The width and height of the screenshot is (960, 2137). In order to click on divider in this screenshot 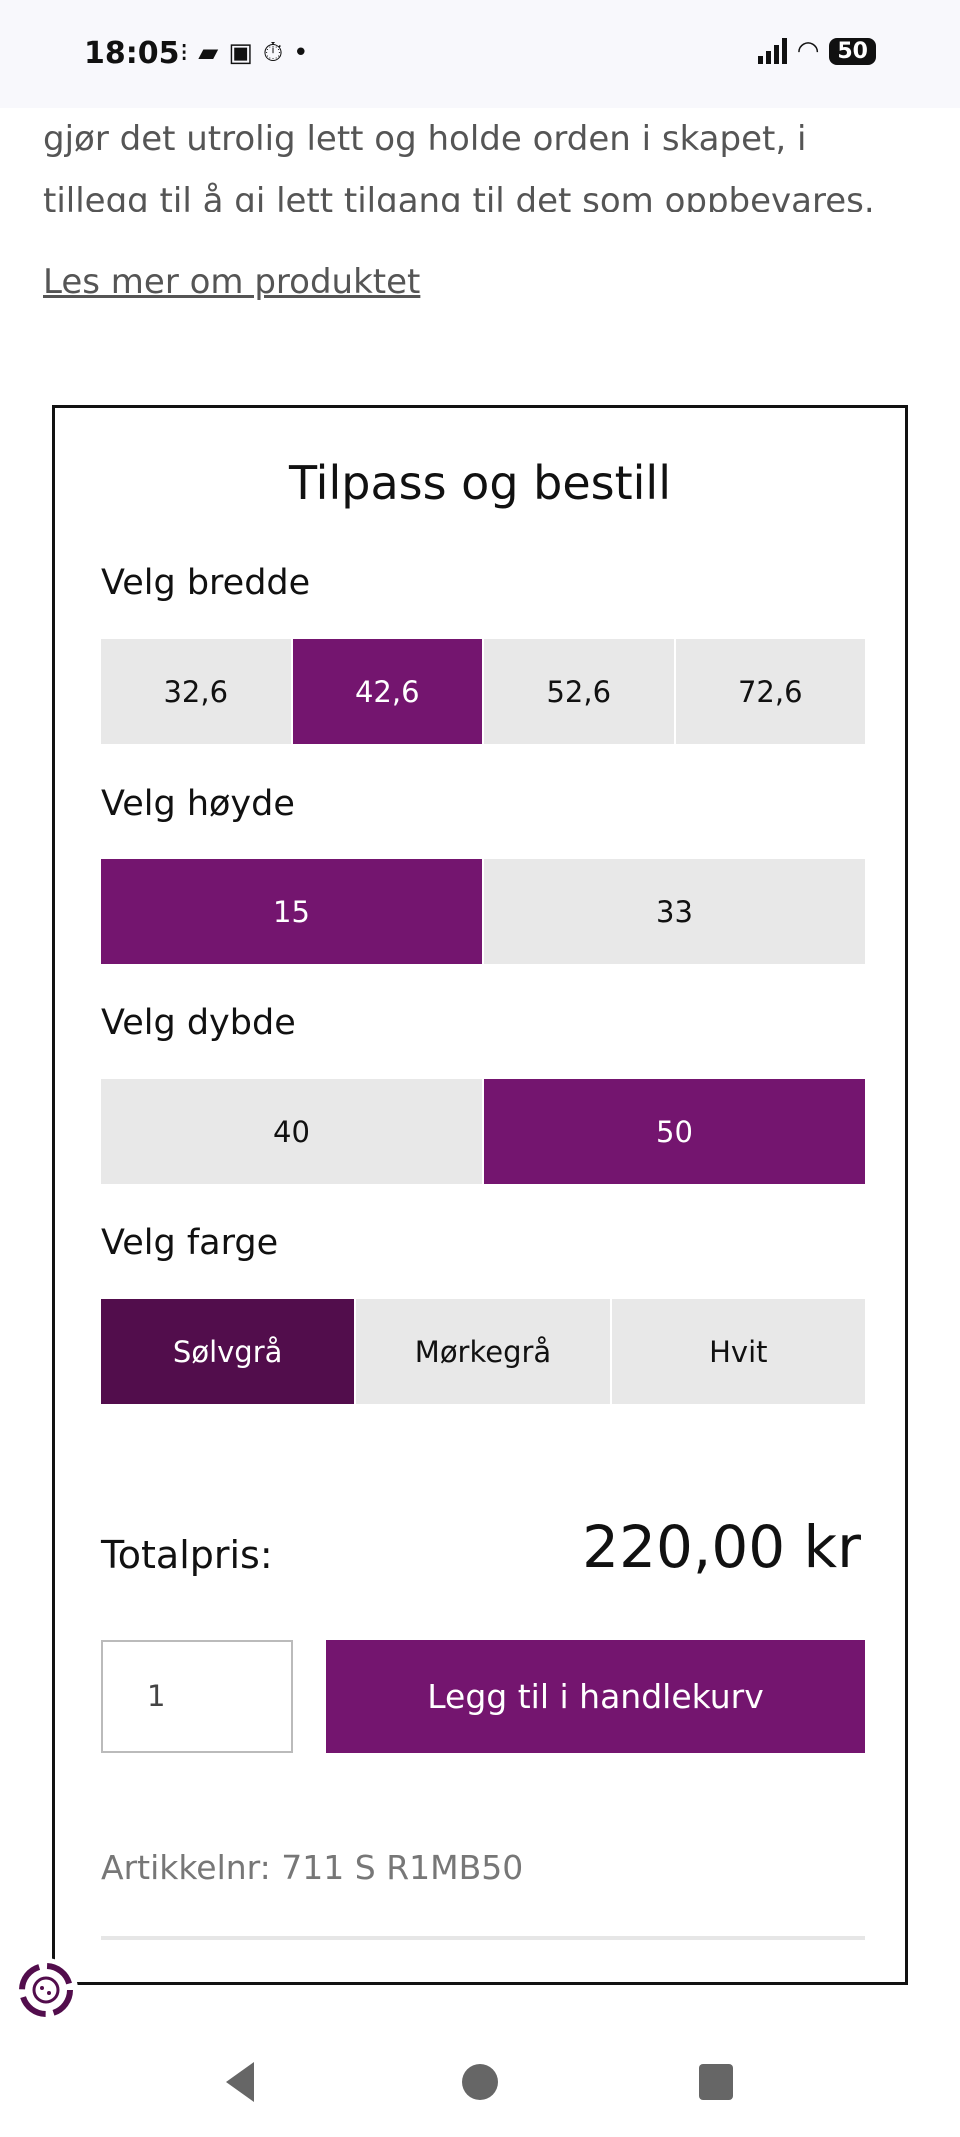, I will do `click(483, 1938)`.